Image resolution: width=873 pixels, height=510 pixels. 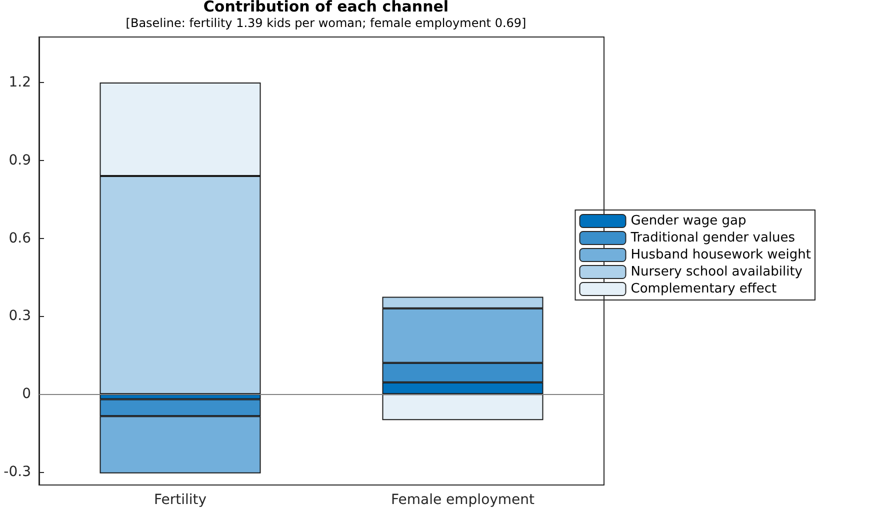 What do you see at coordinates (326, 23) in the screenshot?
I see `chart-subtitle: [Baseline: fertility 1.39 kids per woman; female employment 0.69]` at bounding box center [326, 23].